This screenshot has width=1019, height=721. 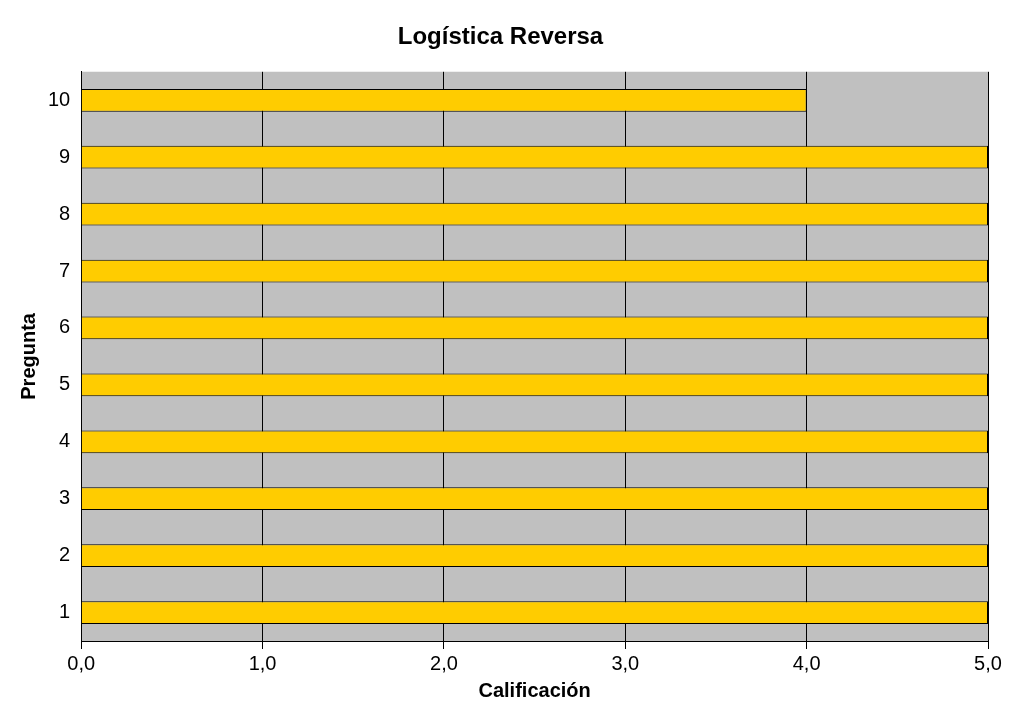 What do you see at coordinates (65, 611) in the screenshot?
I see `y-tick-label: 1` at bounding box center [65, 611].